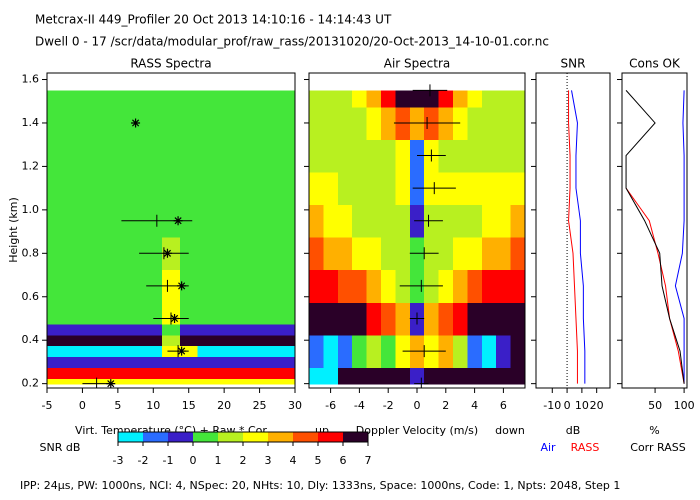 The width and height of the screenshot is (700, 500). What do you see at coordinates (117, 405) in the screenshot?
I see `x-tick-label: 5` at bounding box center [117, 405].